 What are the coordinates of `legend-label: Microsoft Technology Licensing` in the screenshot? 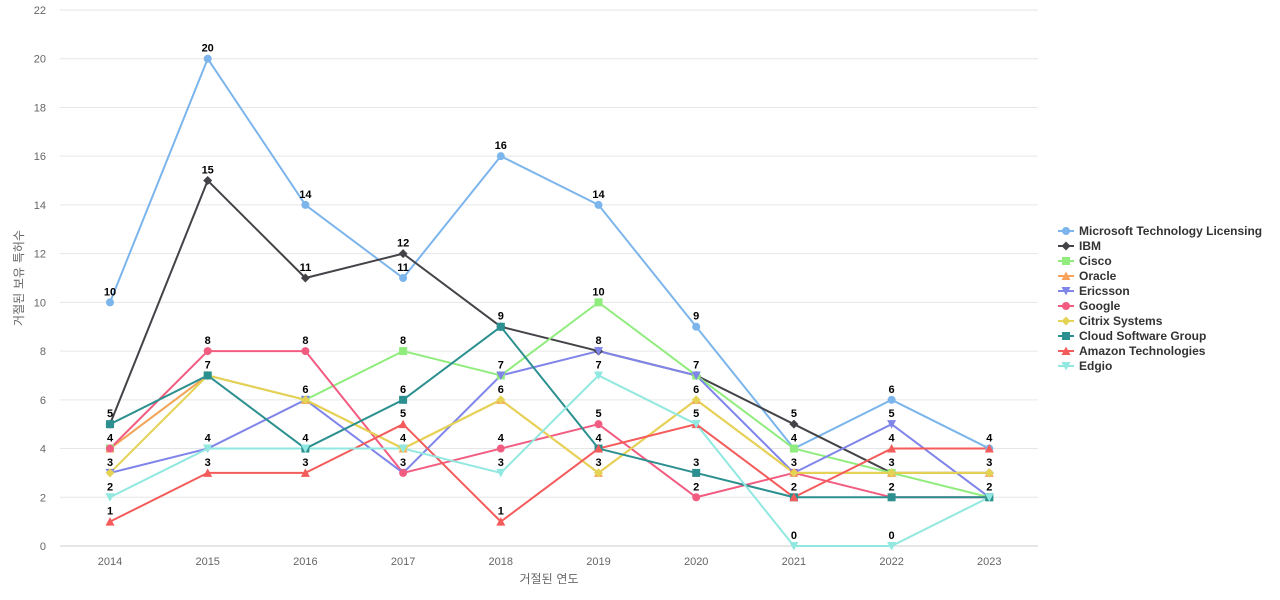 It's located at (1170, 231).